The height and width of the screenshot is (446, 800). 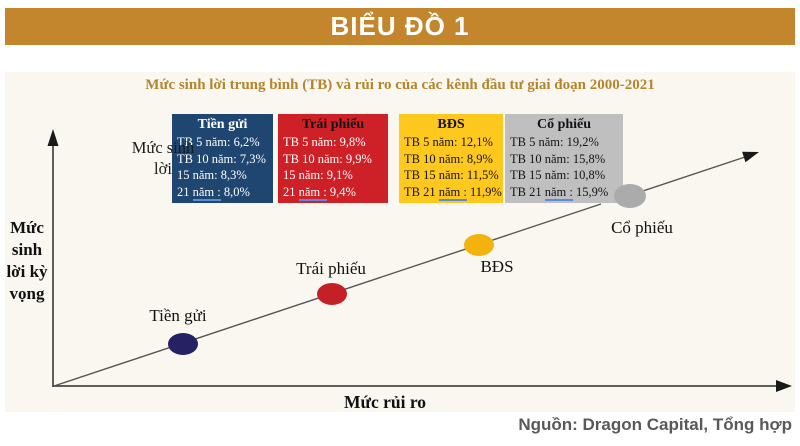 What do you see at coordinates (333, 124) in the screenshot?
I see `stat-box-title: Trái phiếu` at bounding box center [333, 124].